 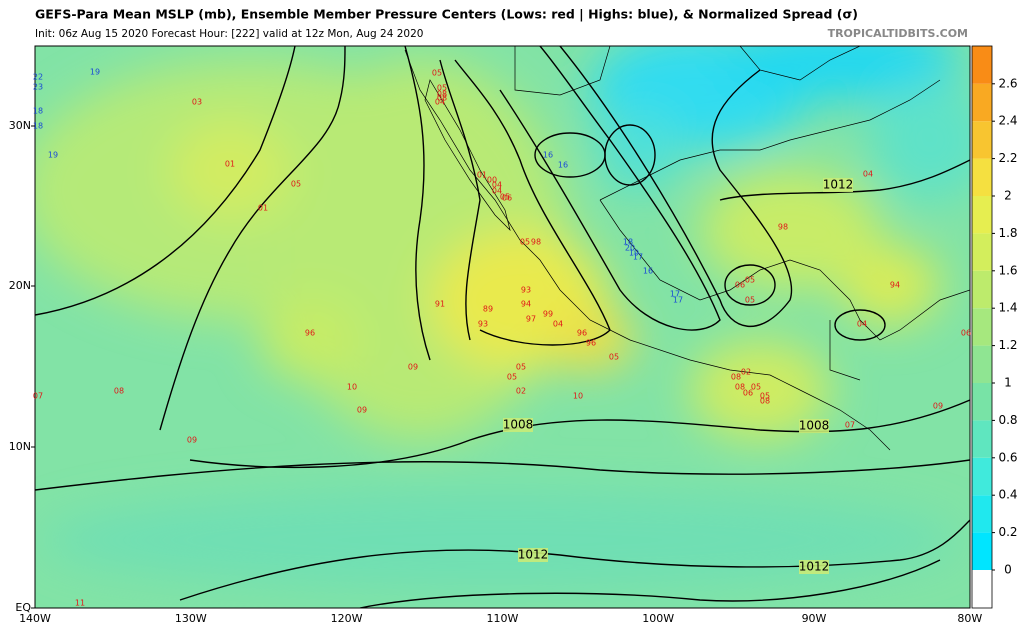 What do you see at coordinates (502, 618) in the screenshot?
I see `lon-label: 110W` at bounding box center [502, 618].